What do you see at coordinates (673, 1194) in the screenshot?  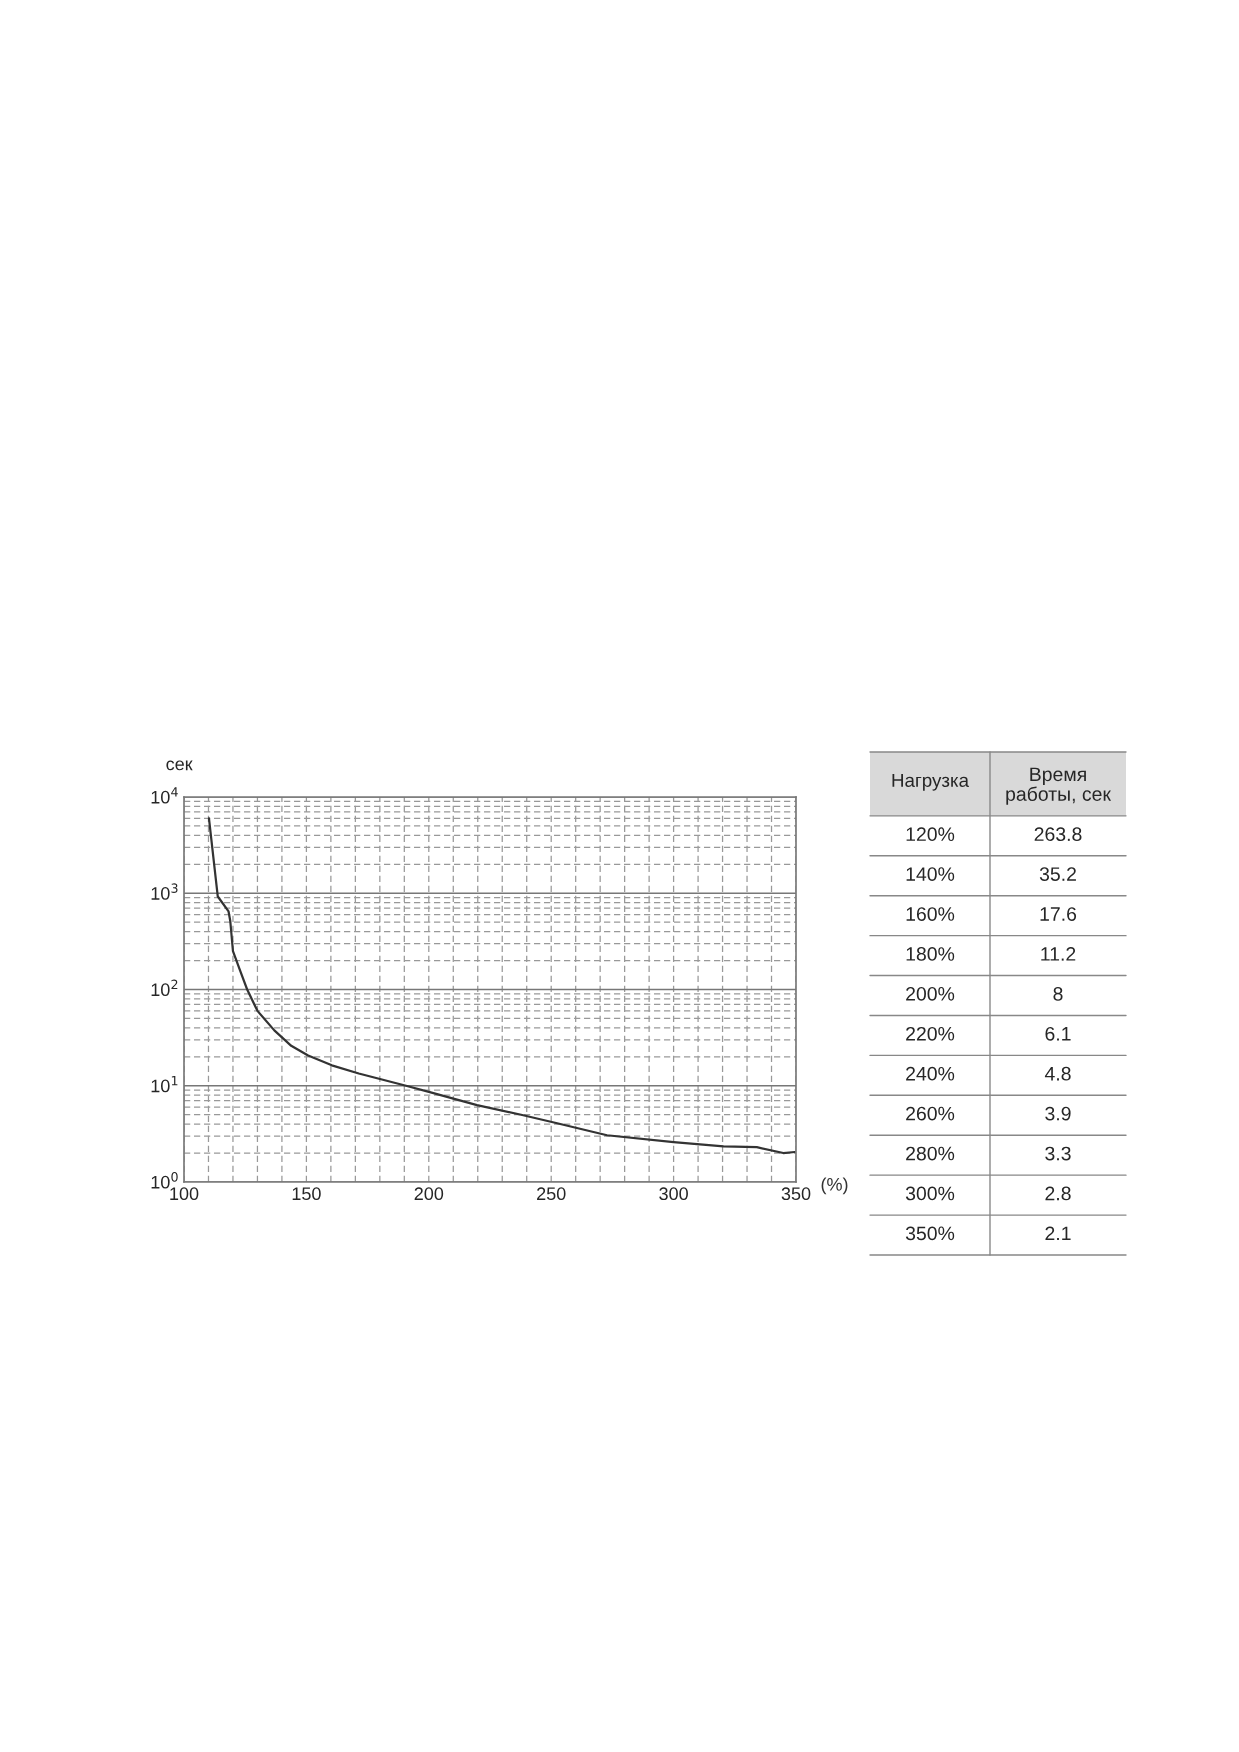 I see `x-tick-label: 300` at bounding box center [673, 1194].